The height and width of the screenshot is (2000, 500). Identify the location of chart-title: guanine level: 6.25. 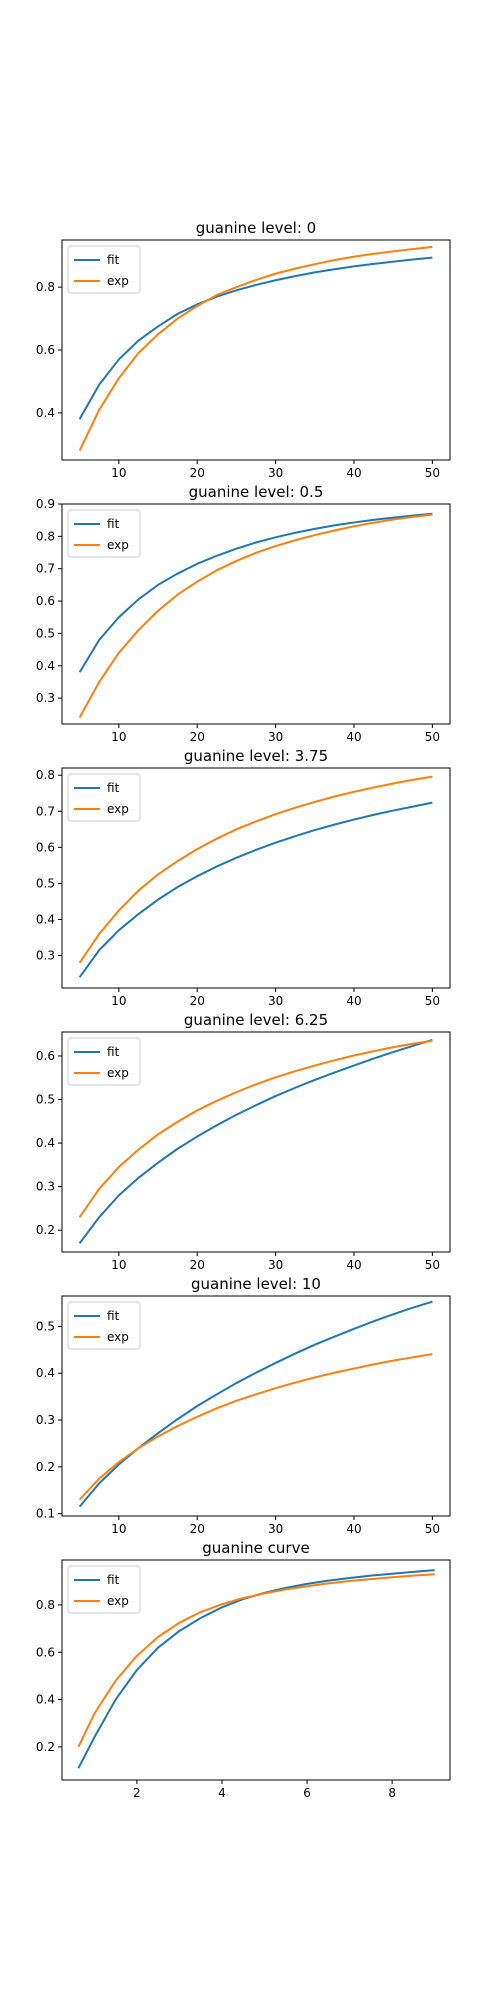
(256, 1020).